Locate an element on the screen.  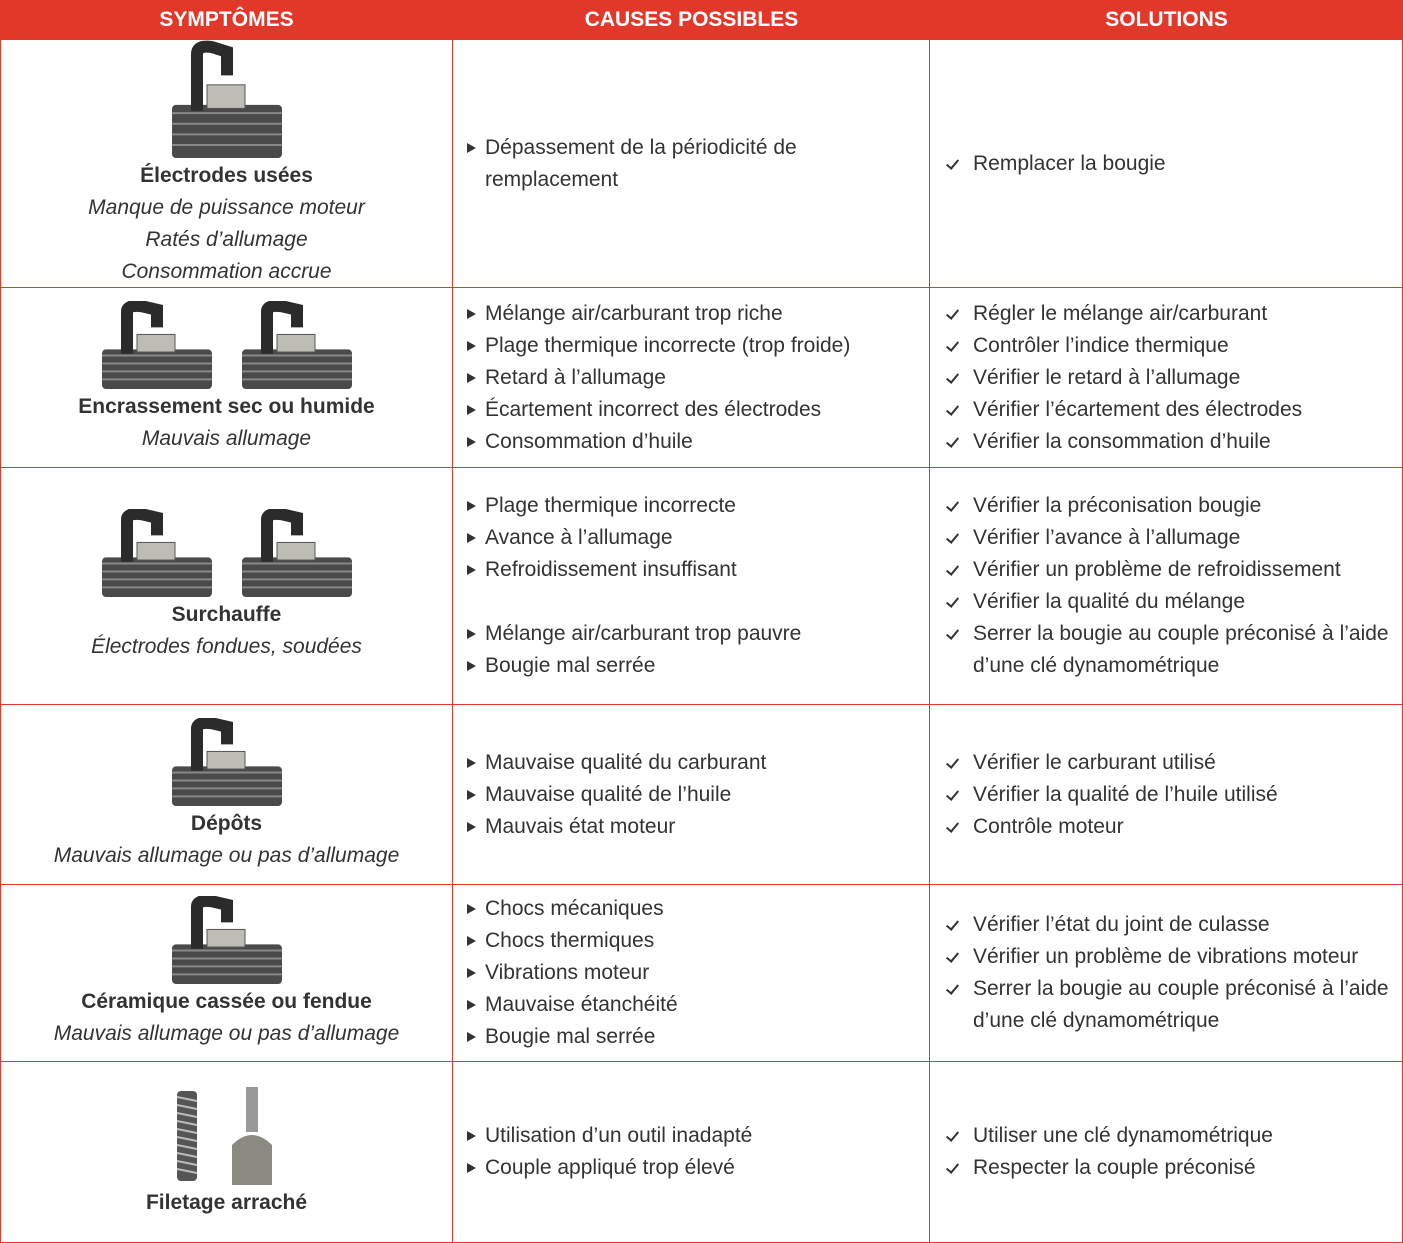
cause-item: Utilisation d’un outil inadapté is located at coordinates (668, 1136).